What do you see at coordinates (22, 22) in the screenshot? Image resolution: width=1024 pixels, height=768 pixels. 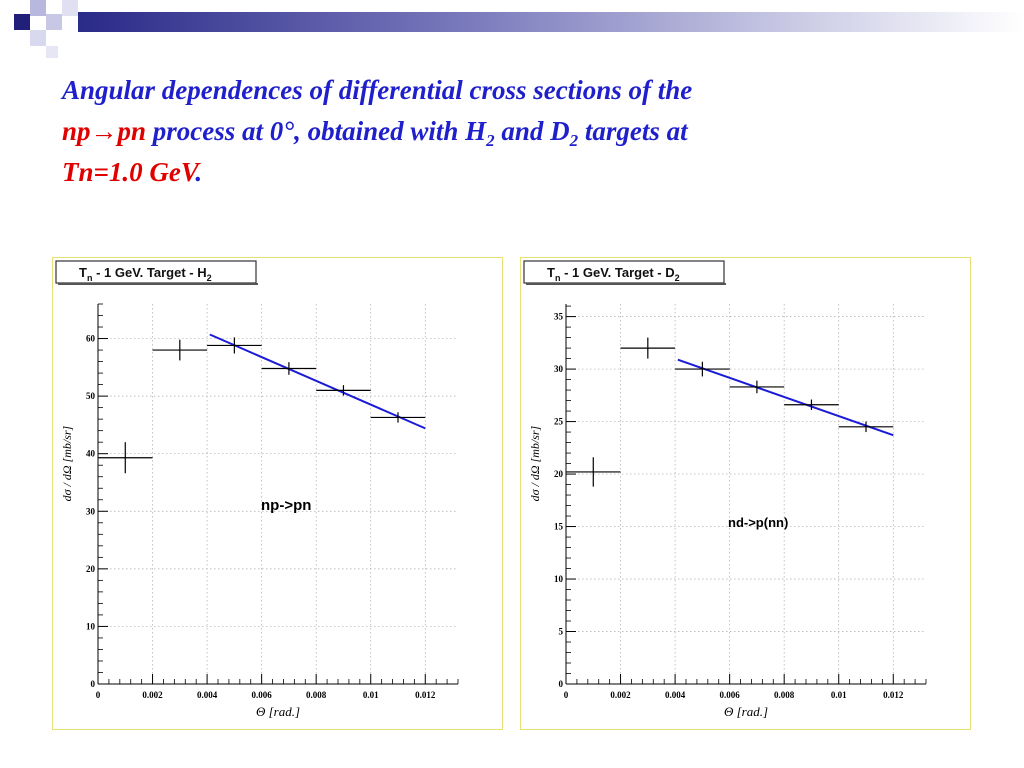 I see `deco-square-navy` at bounding box center [22, 22].